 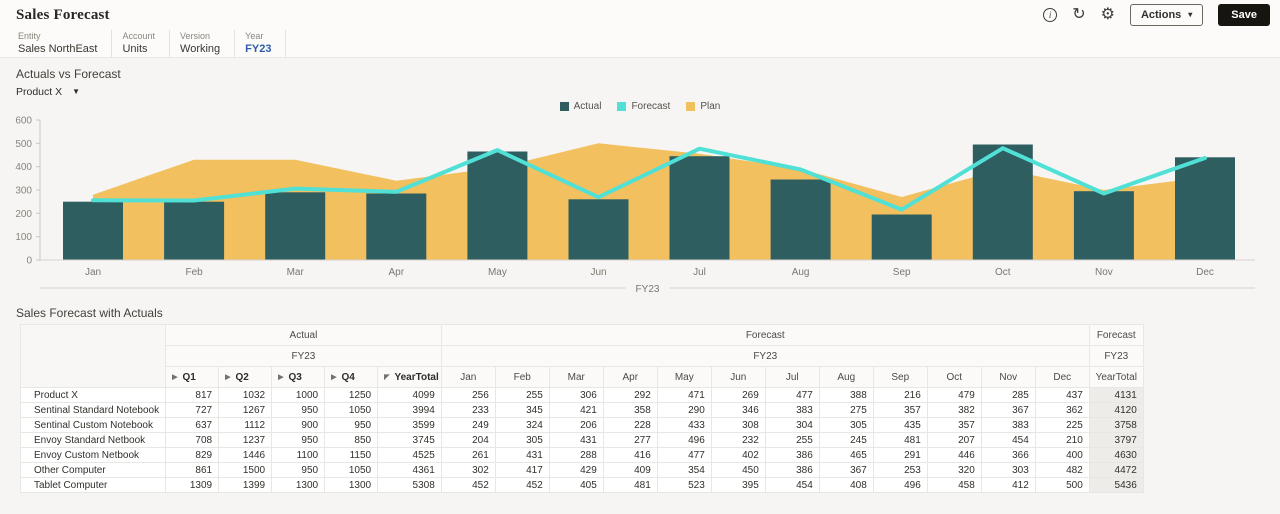 I want to click on forecast-cell: 233, so click(x=468, y=410).